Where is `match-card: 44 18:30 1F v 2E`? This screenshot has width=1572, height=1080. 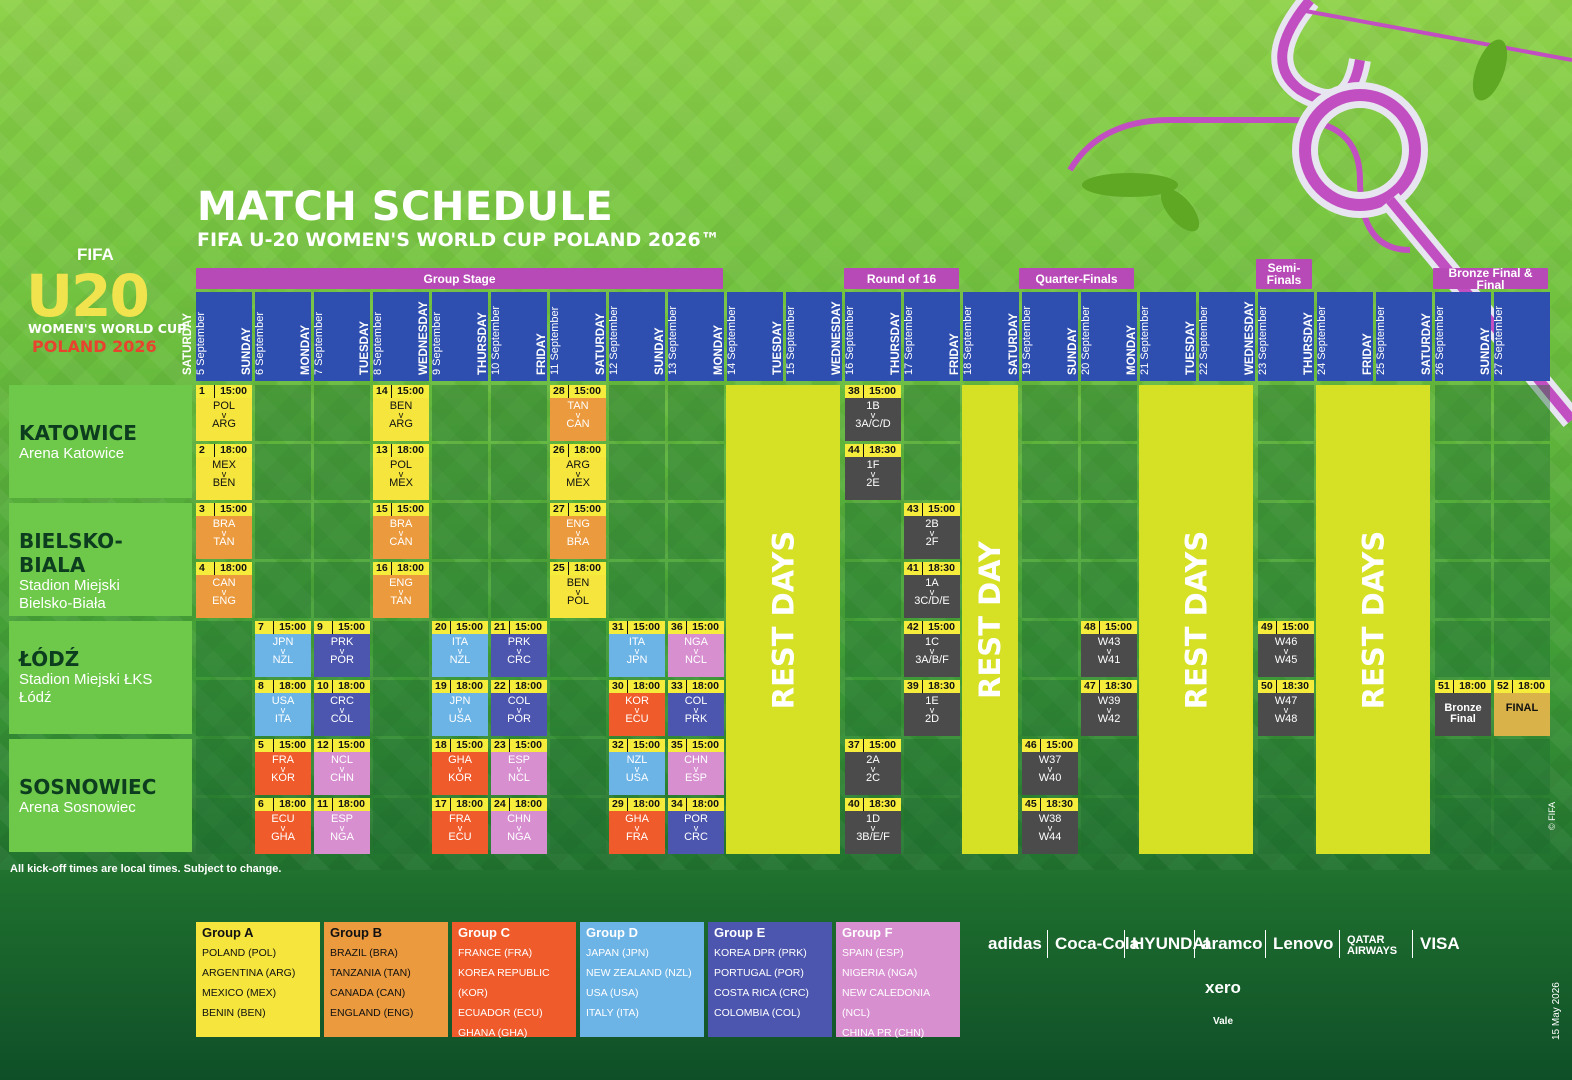 match-card: 44 18:30 1F v 2E is located at coordinates (873, 472).